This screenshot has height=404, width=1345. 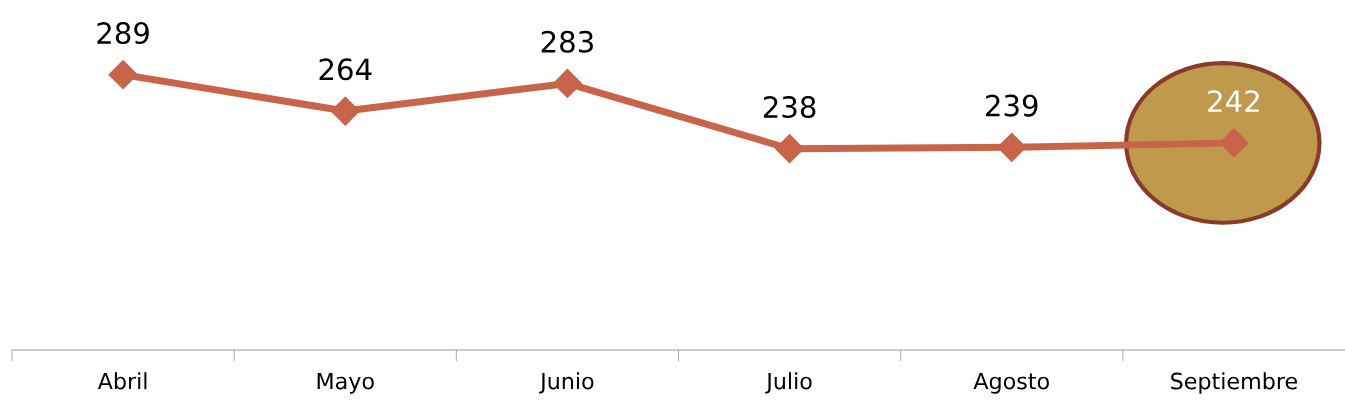 What do you see at coordinates (122, 381) in the screenshot?
I see `x-tick-label: Abril` at bounding box center [122, 381].